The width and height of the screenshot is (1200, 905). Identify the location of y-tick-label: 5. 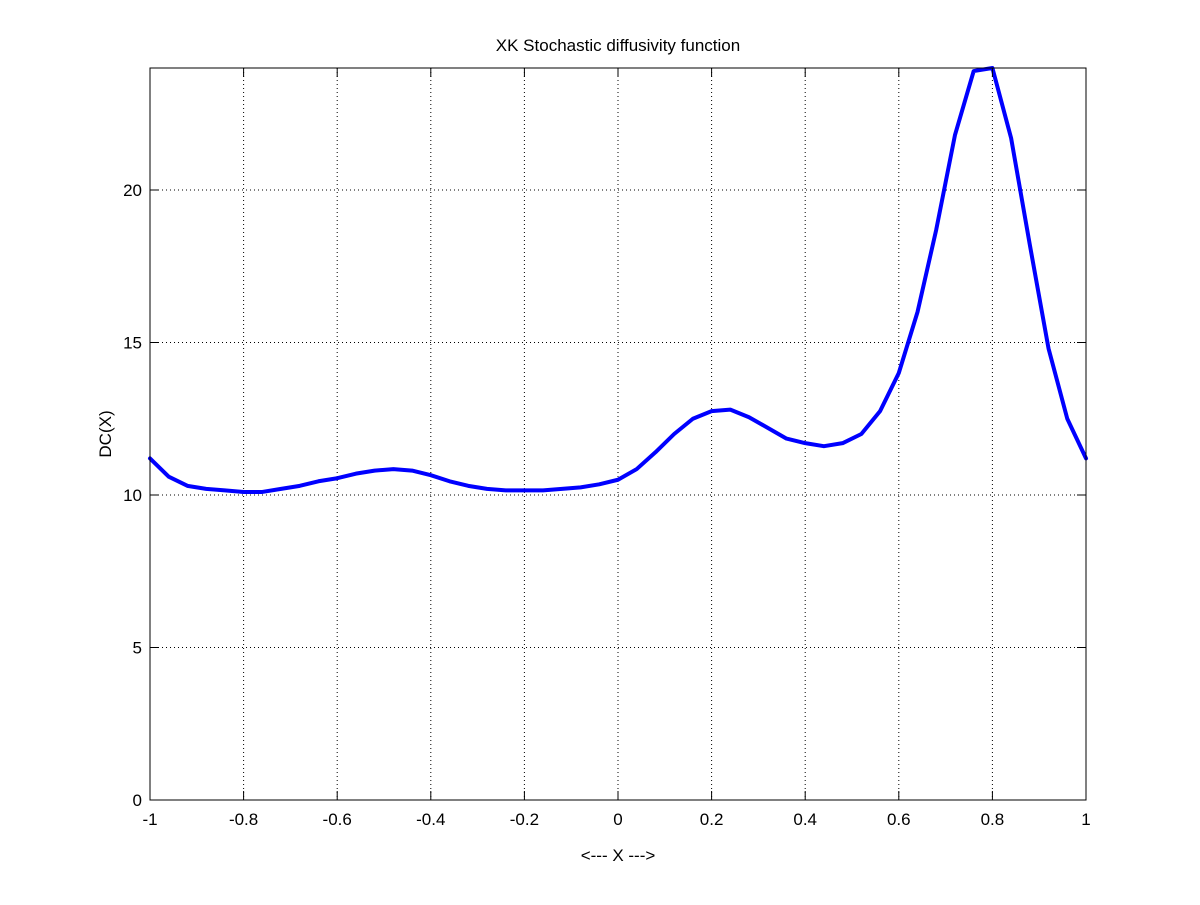
(137, 648).